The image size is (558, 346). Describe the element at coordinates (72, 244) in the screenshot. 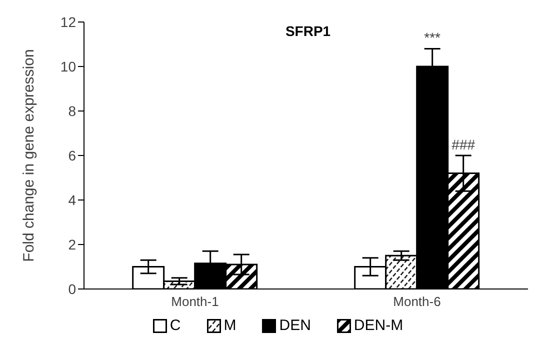

I see `y-tick-label: 2` at that location.